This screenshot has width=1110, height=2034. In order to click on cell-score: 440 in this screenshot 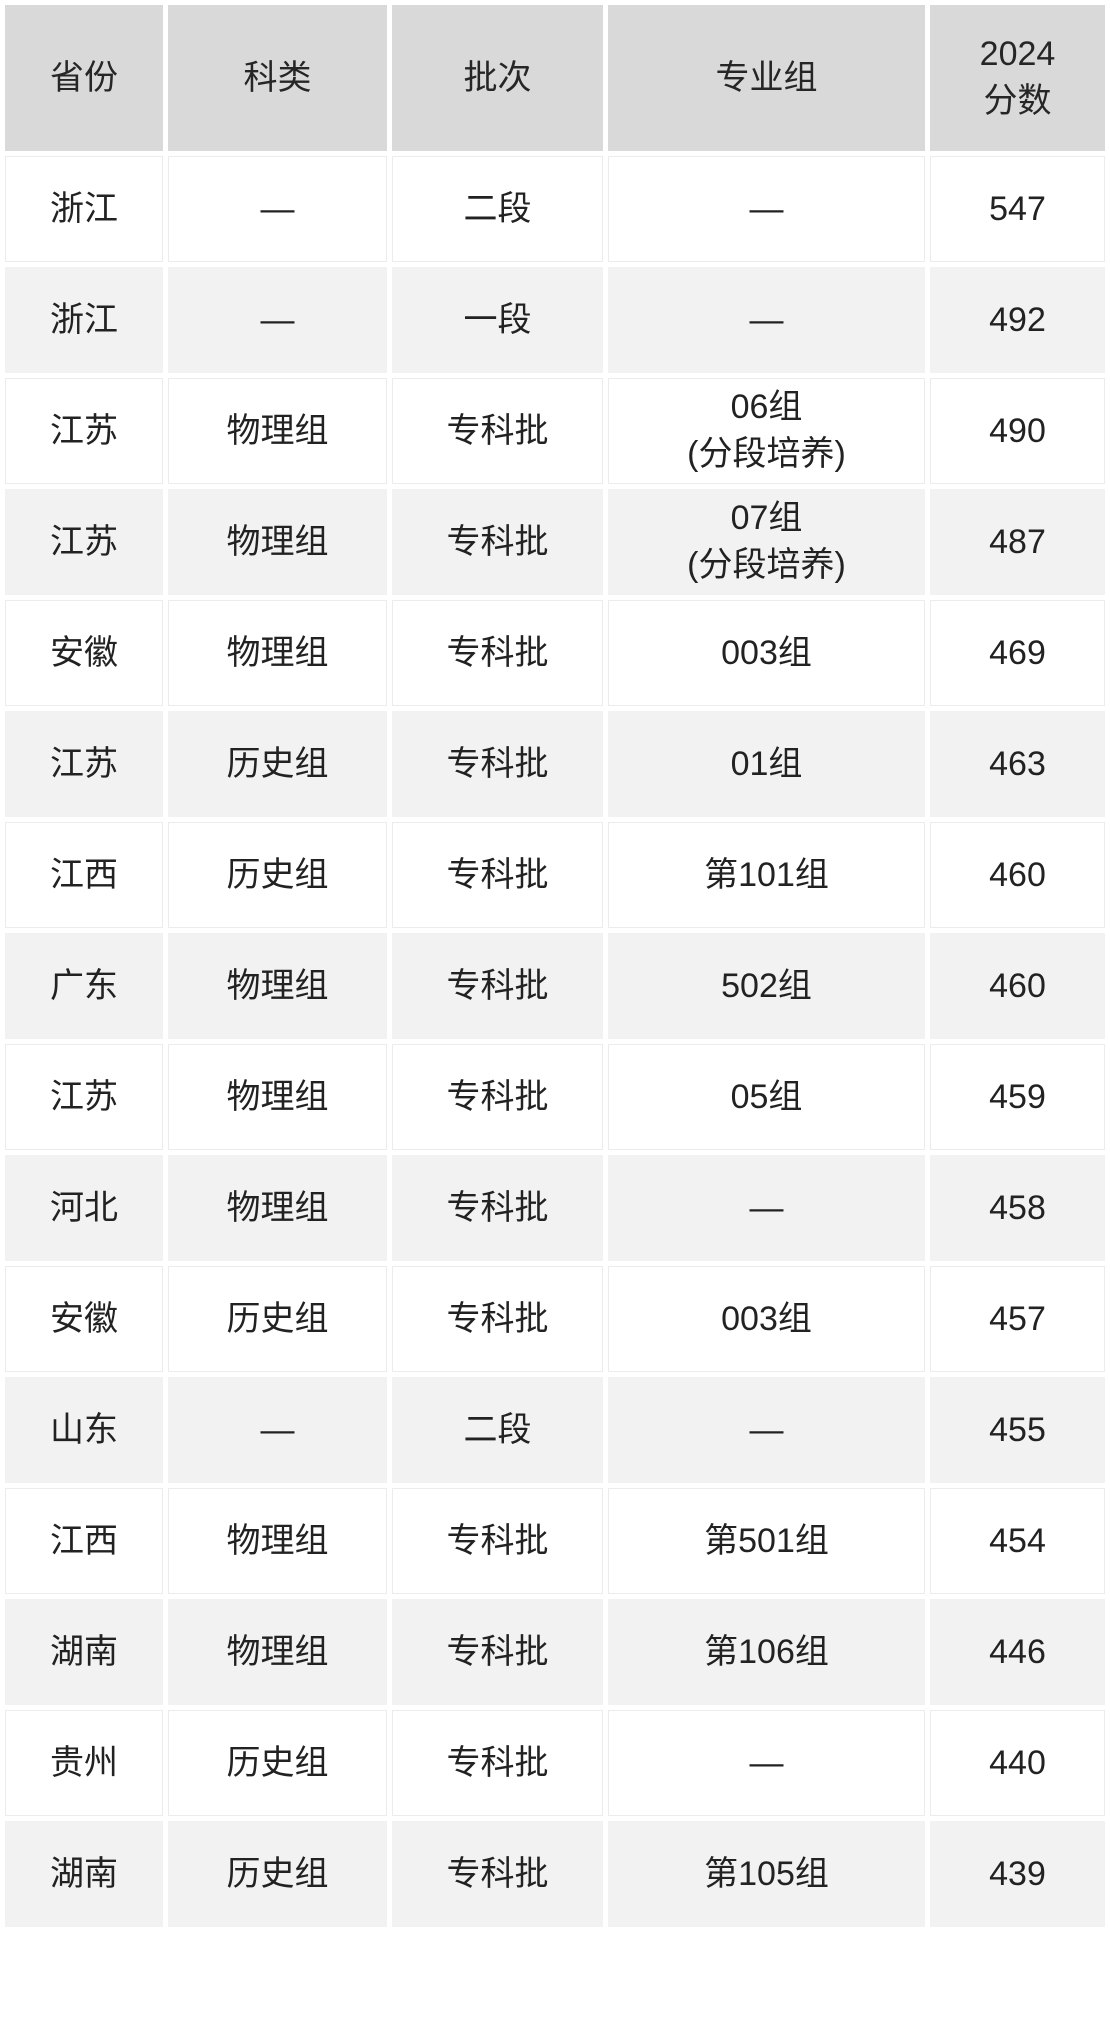, I will do `click(1017, 1763)`.